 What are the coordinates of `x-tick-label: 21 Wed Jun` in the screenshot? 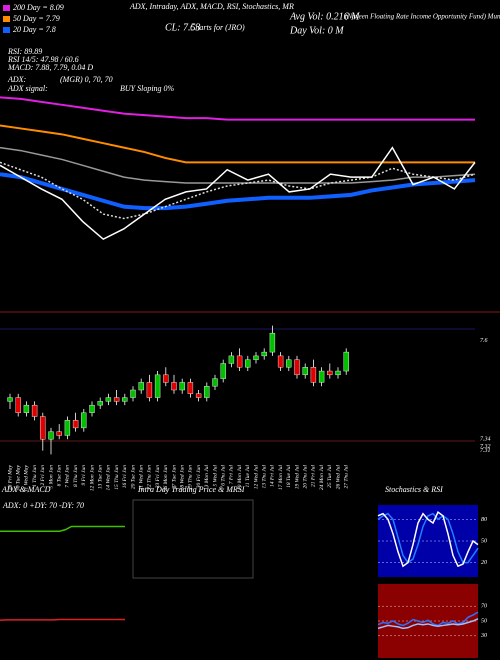 It's located at (141, 478).